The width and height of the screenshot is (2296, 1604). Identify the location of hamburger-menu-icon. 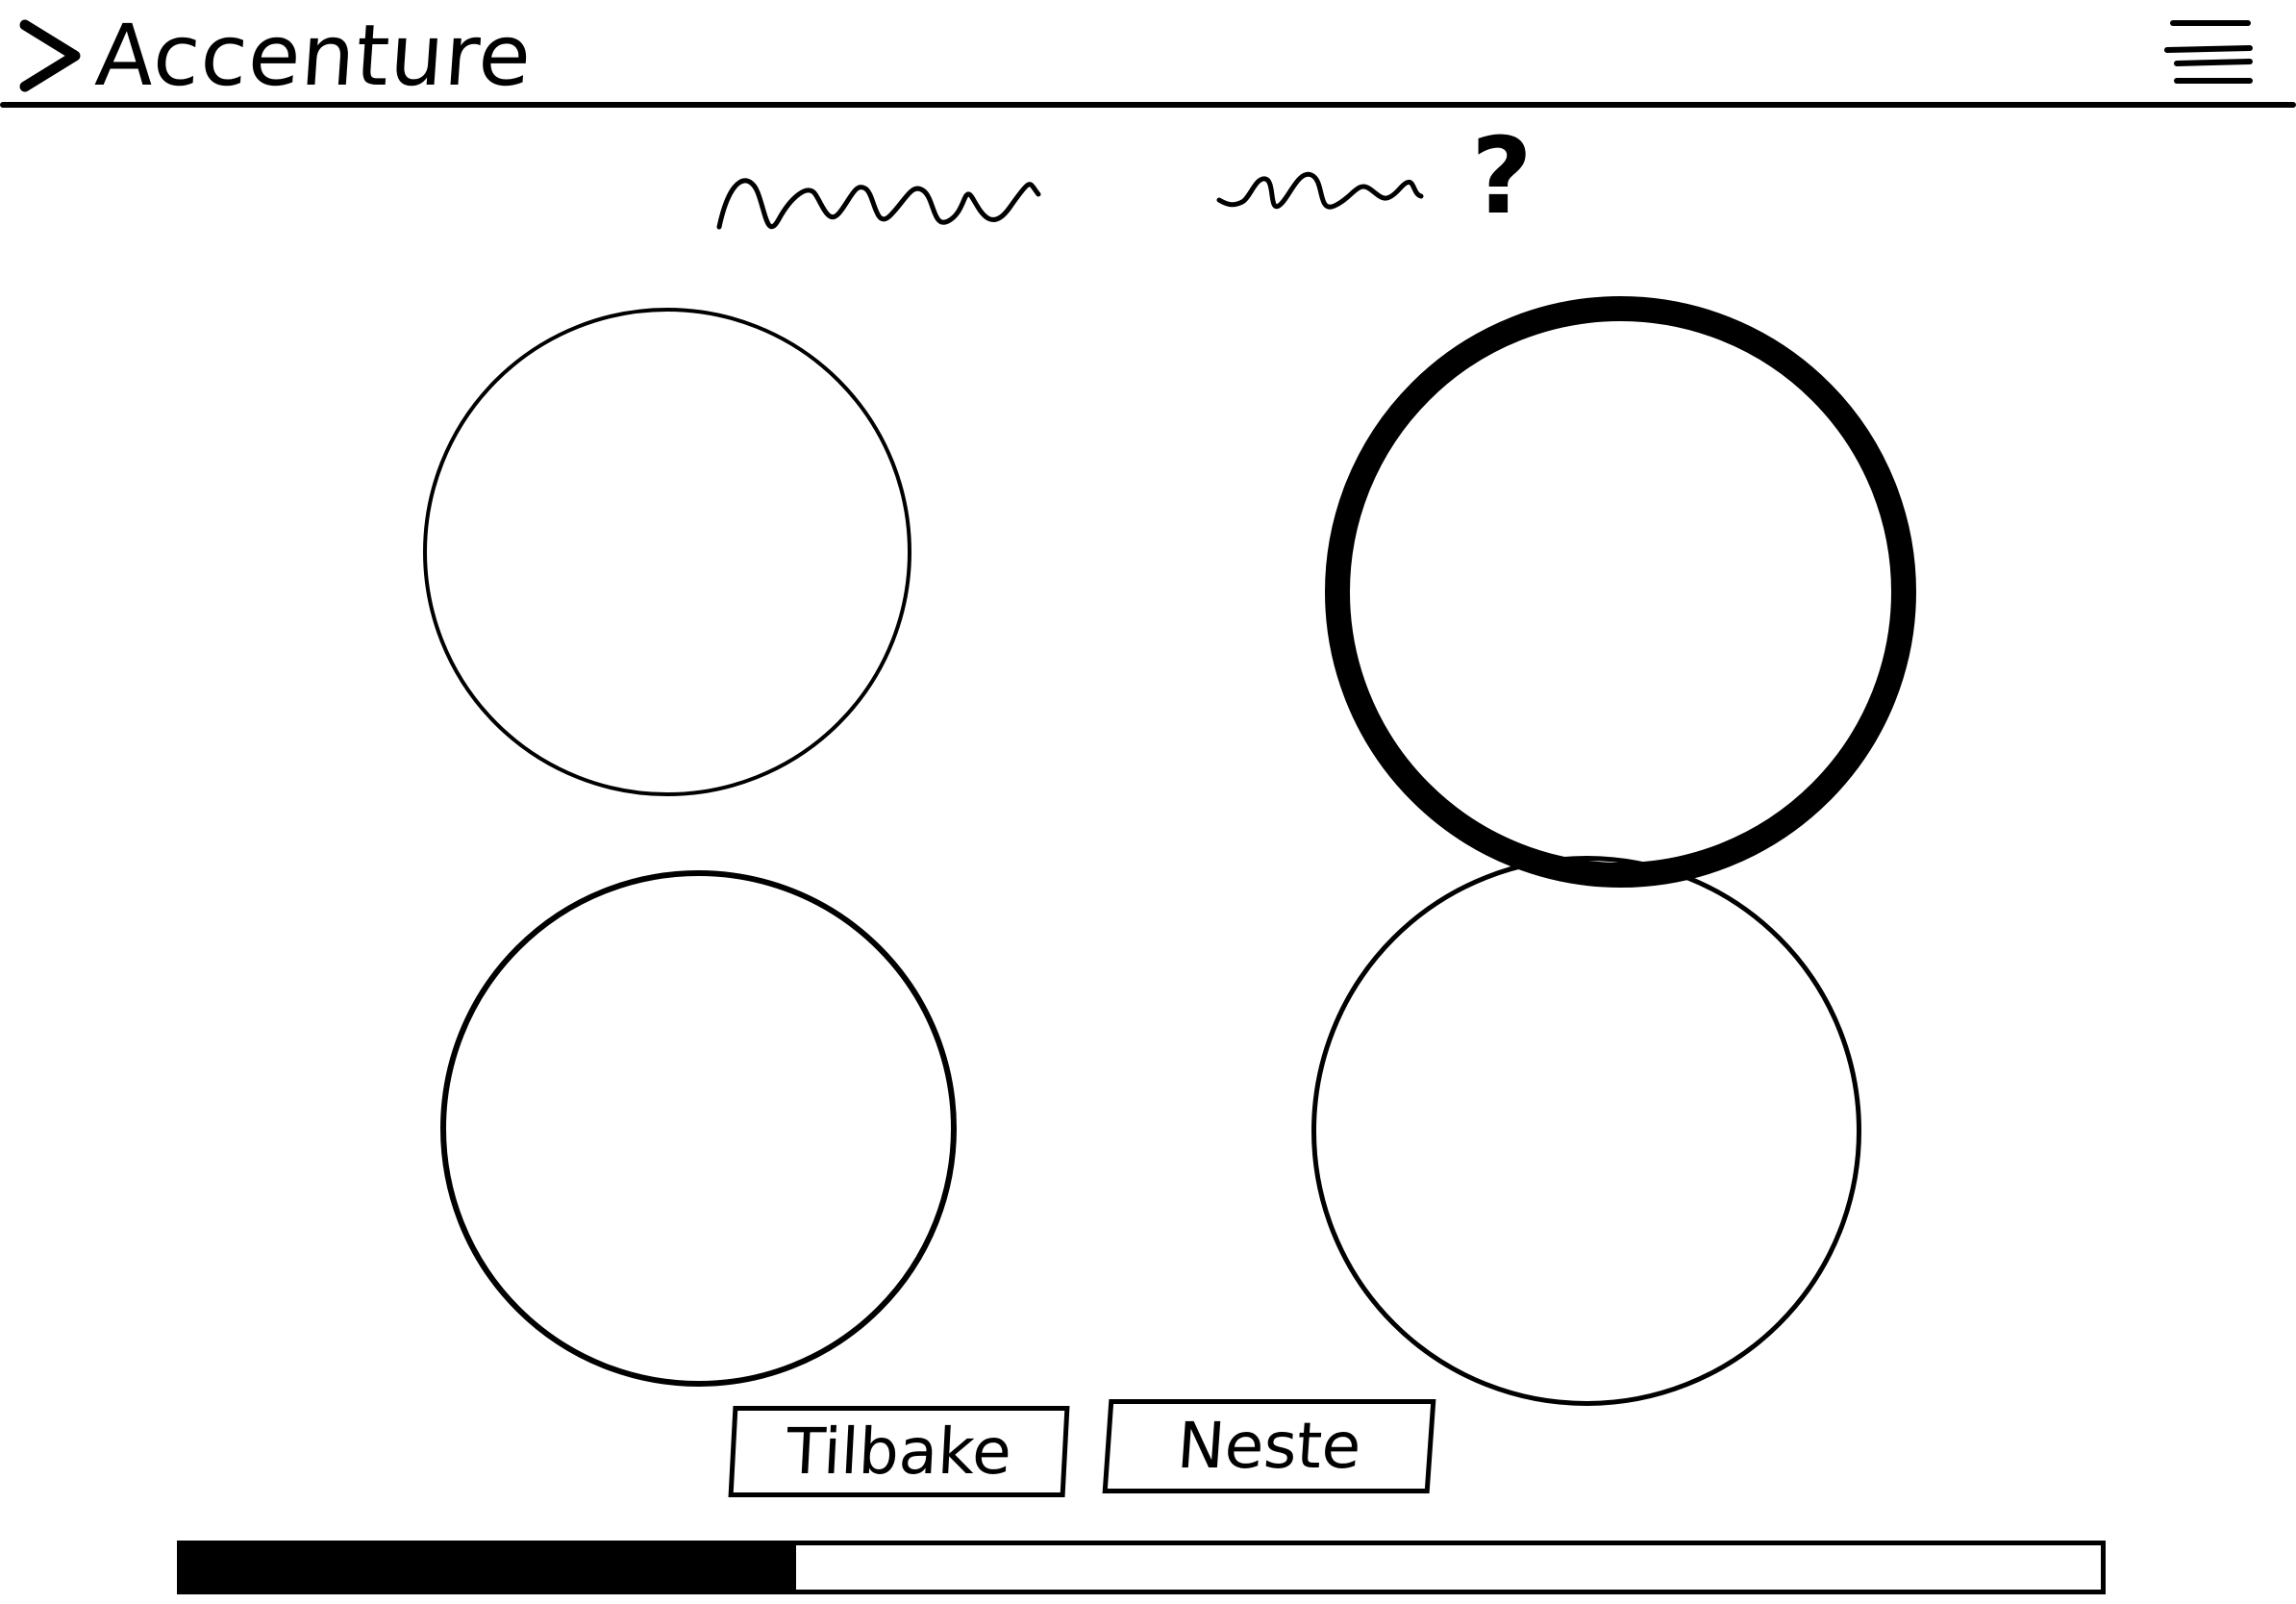
(2208, 52).